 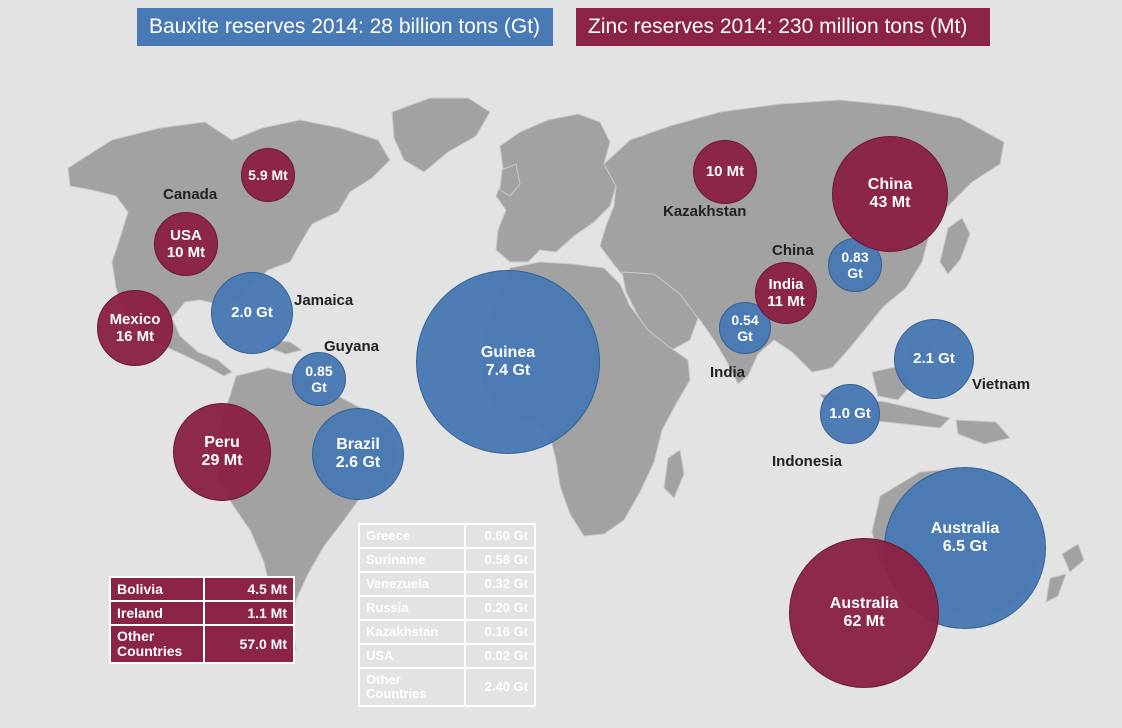 I want to click on table-cell-value: 0.16 Gt, so click(x=500, y=632).